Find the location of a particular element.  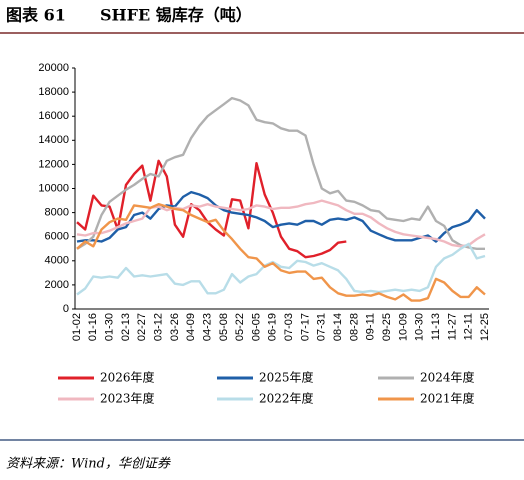

x-tick-label: 06-19 is located at coordinates (273, 327).